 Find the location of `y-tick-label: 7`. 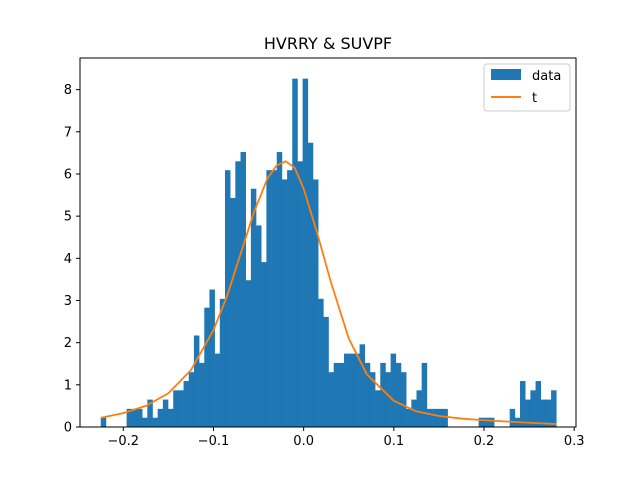

y-tick-label: 7 is located at coordinates (68, 132).